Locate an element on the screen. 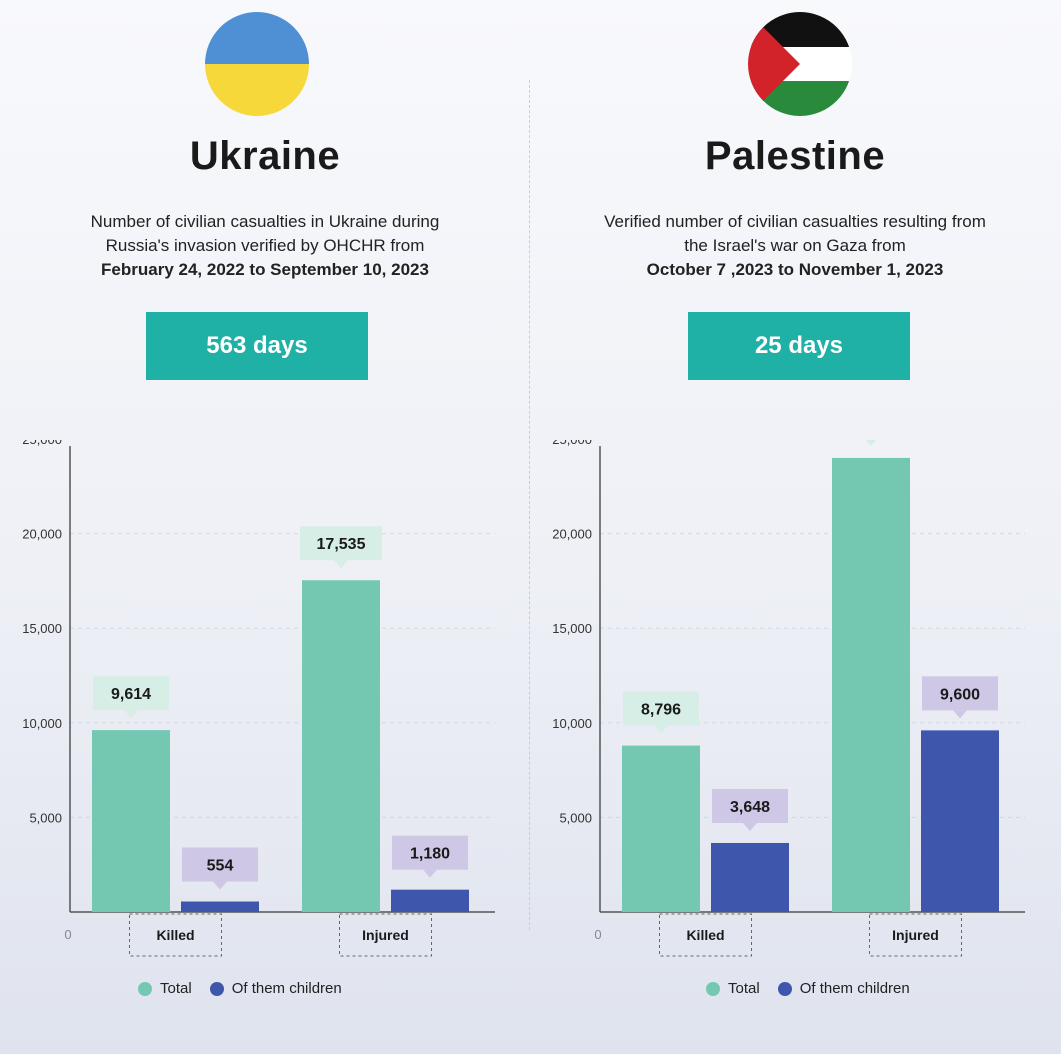 The width and height of the screenshot is (1061, 1054). value-label-children: 9,600 is located at coordinates (960, 697).